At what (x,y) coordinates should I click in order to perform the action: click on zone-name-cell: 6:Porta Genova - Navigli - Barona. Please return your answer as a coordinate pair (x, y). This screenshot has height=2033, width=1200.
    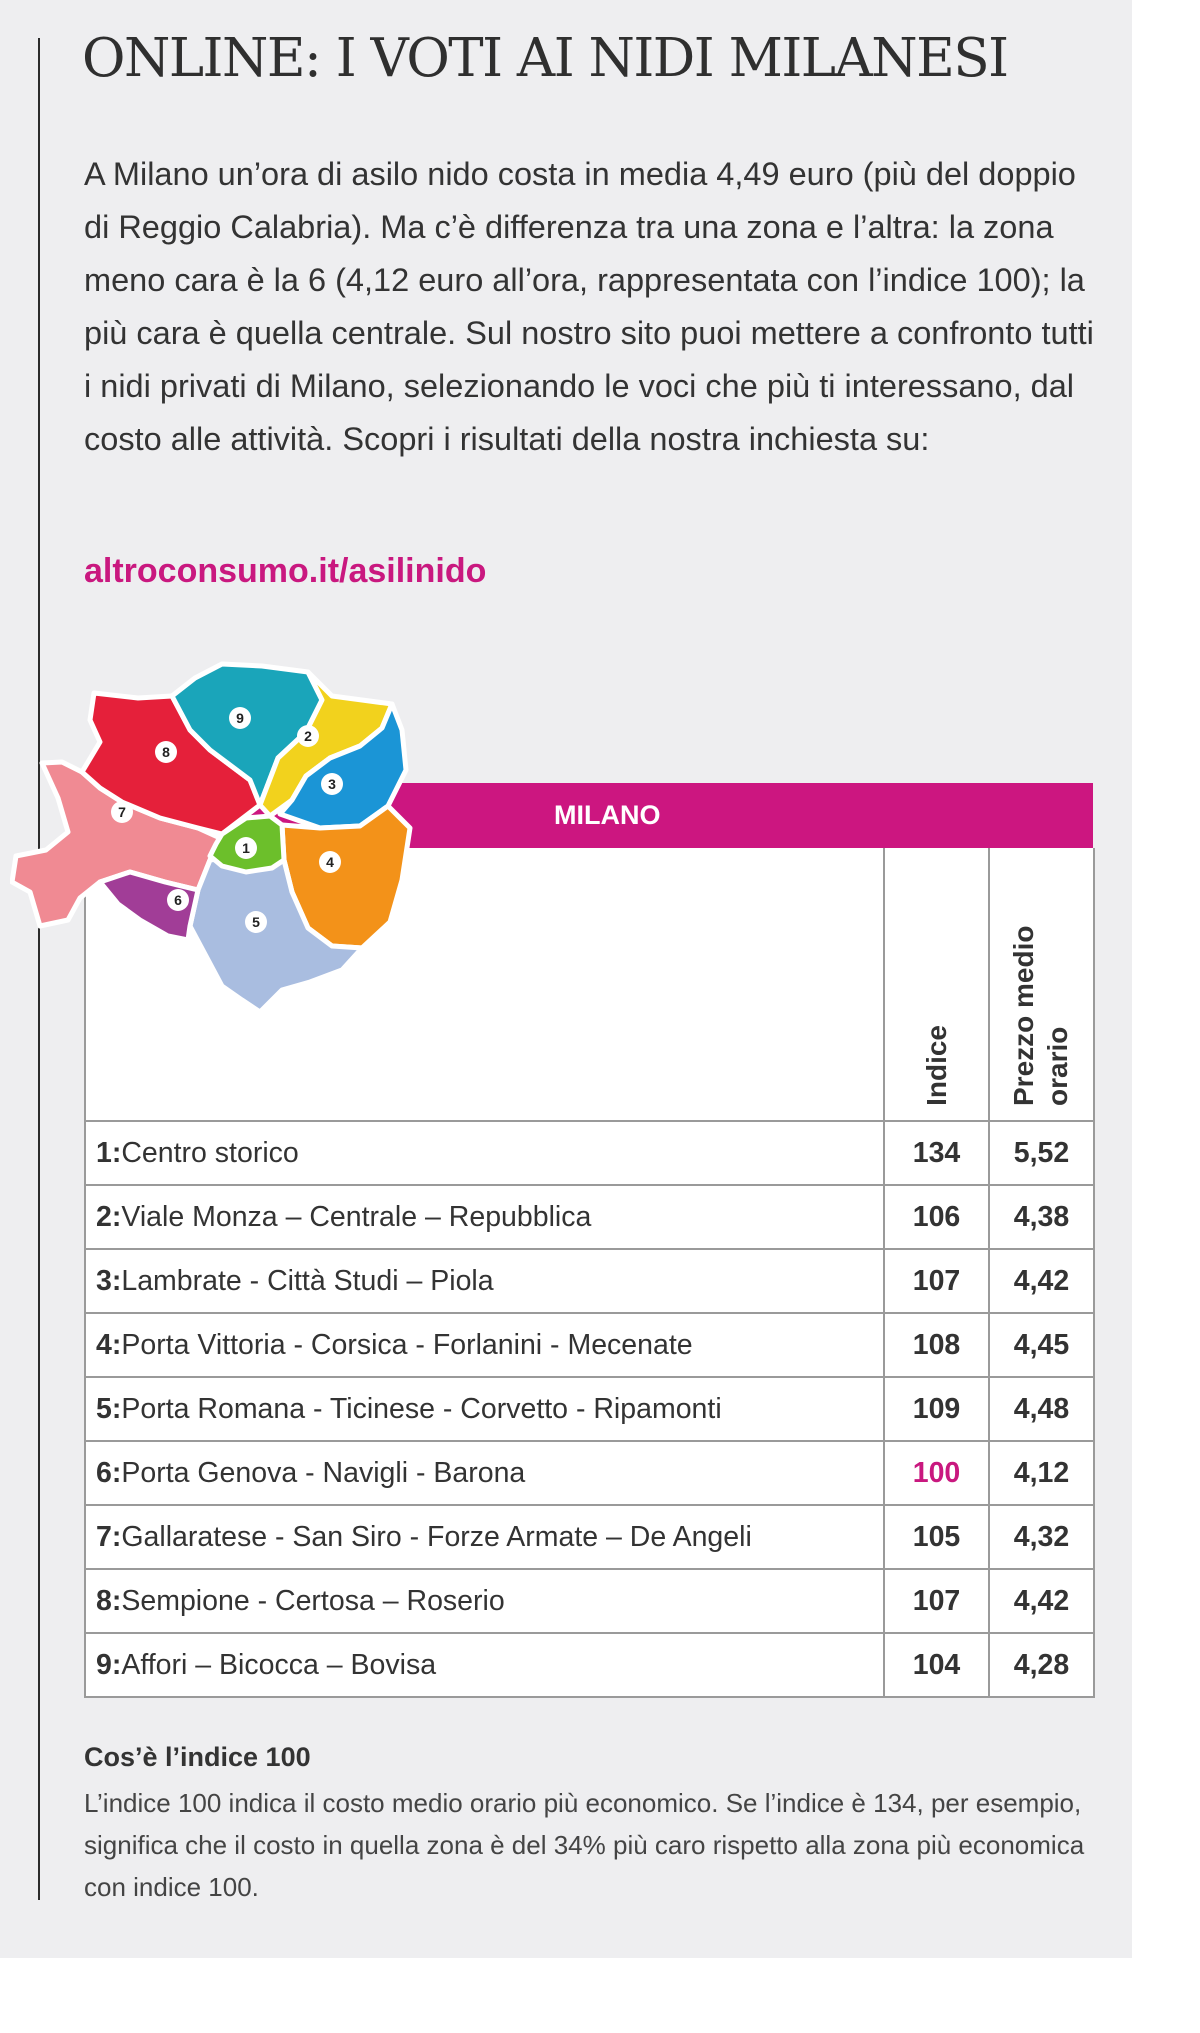
    Looking at the image, I should click on (484, 1473).